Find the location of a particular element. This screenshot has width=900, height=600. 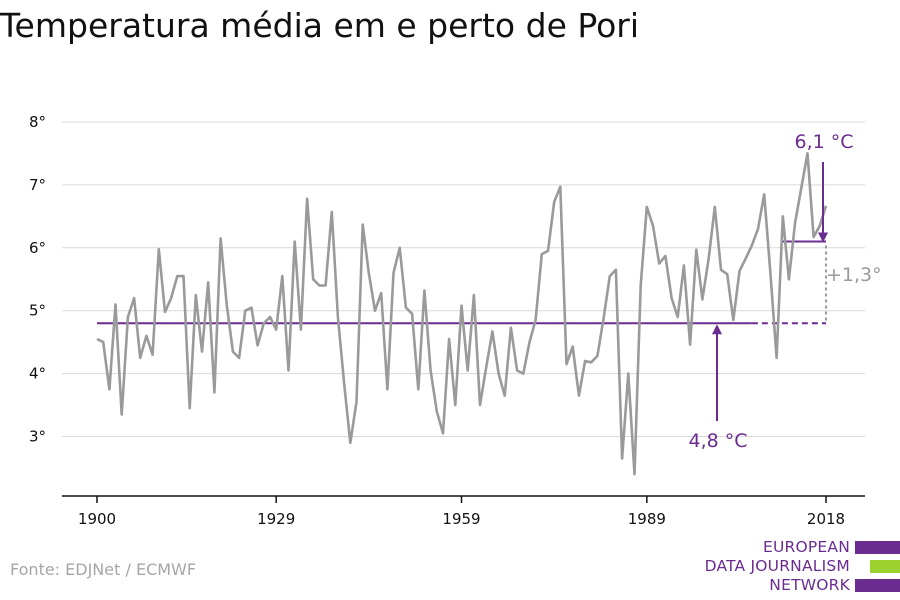

y-tick-label-7: 7° is located at coordinates (37, 185).